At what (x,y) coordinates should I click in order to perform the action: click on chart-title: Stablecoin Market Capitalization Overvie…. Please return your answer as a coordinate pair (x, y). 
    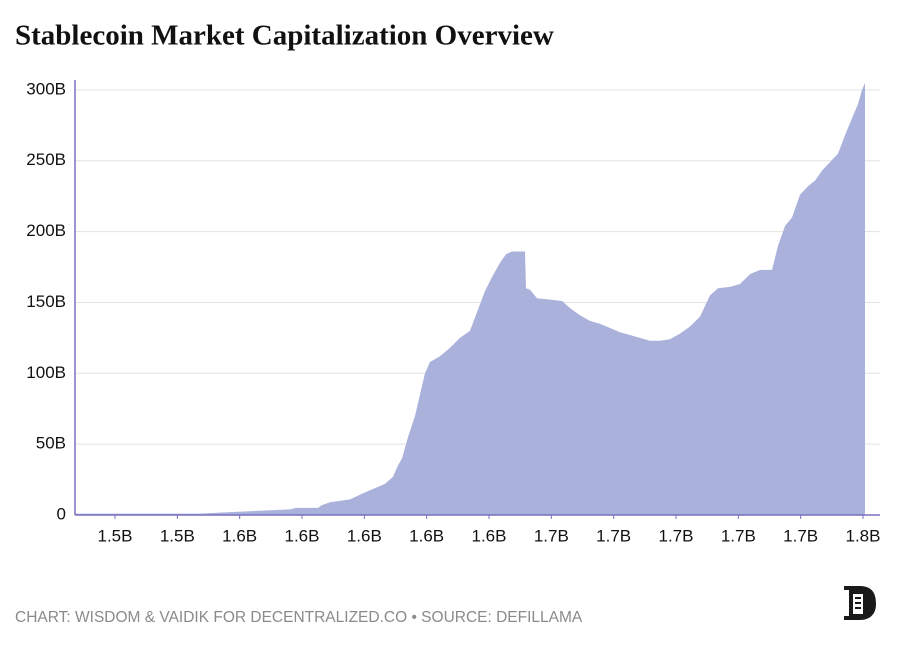
    Looking at the image, I should click on (284, 36).